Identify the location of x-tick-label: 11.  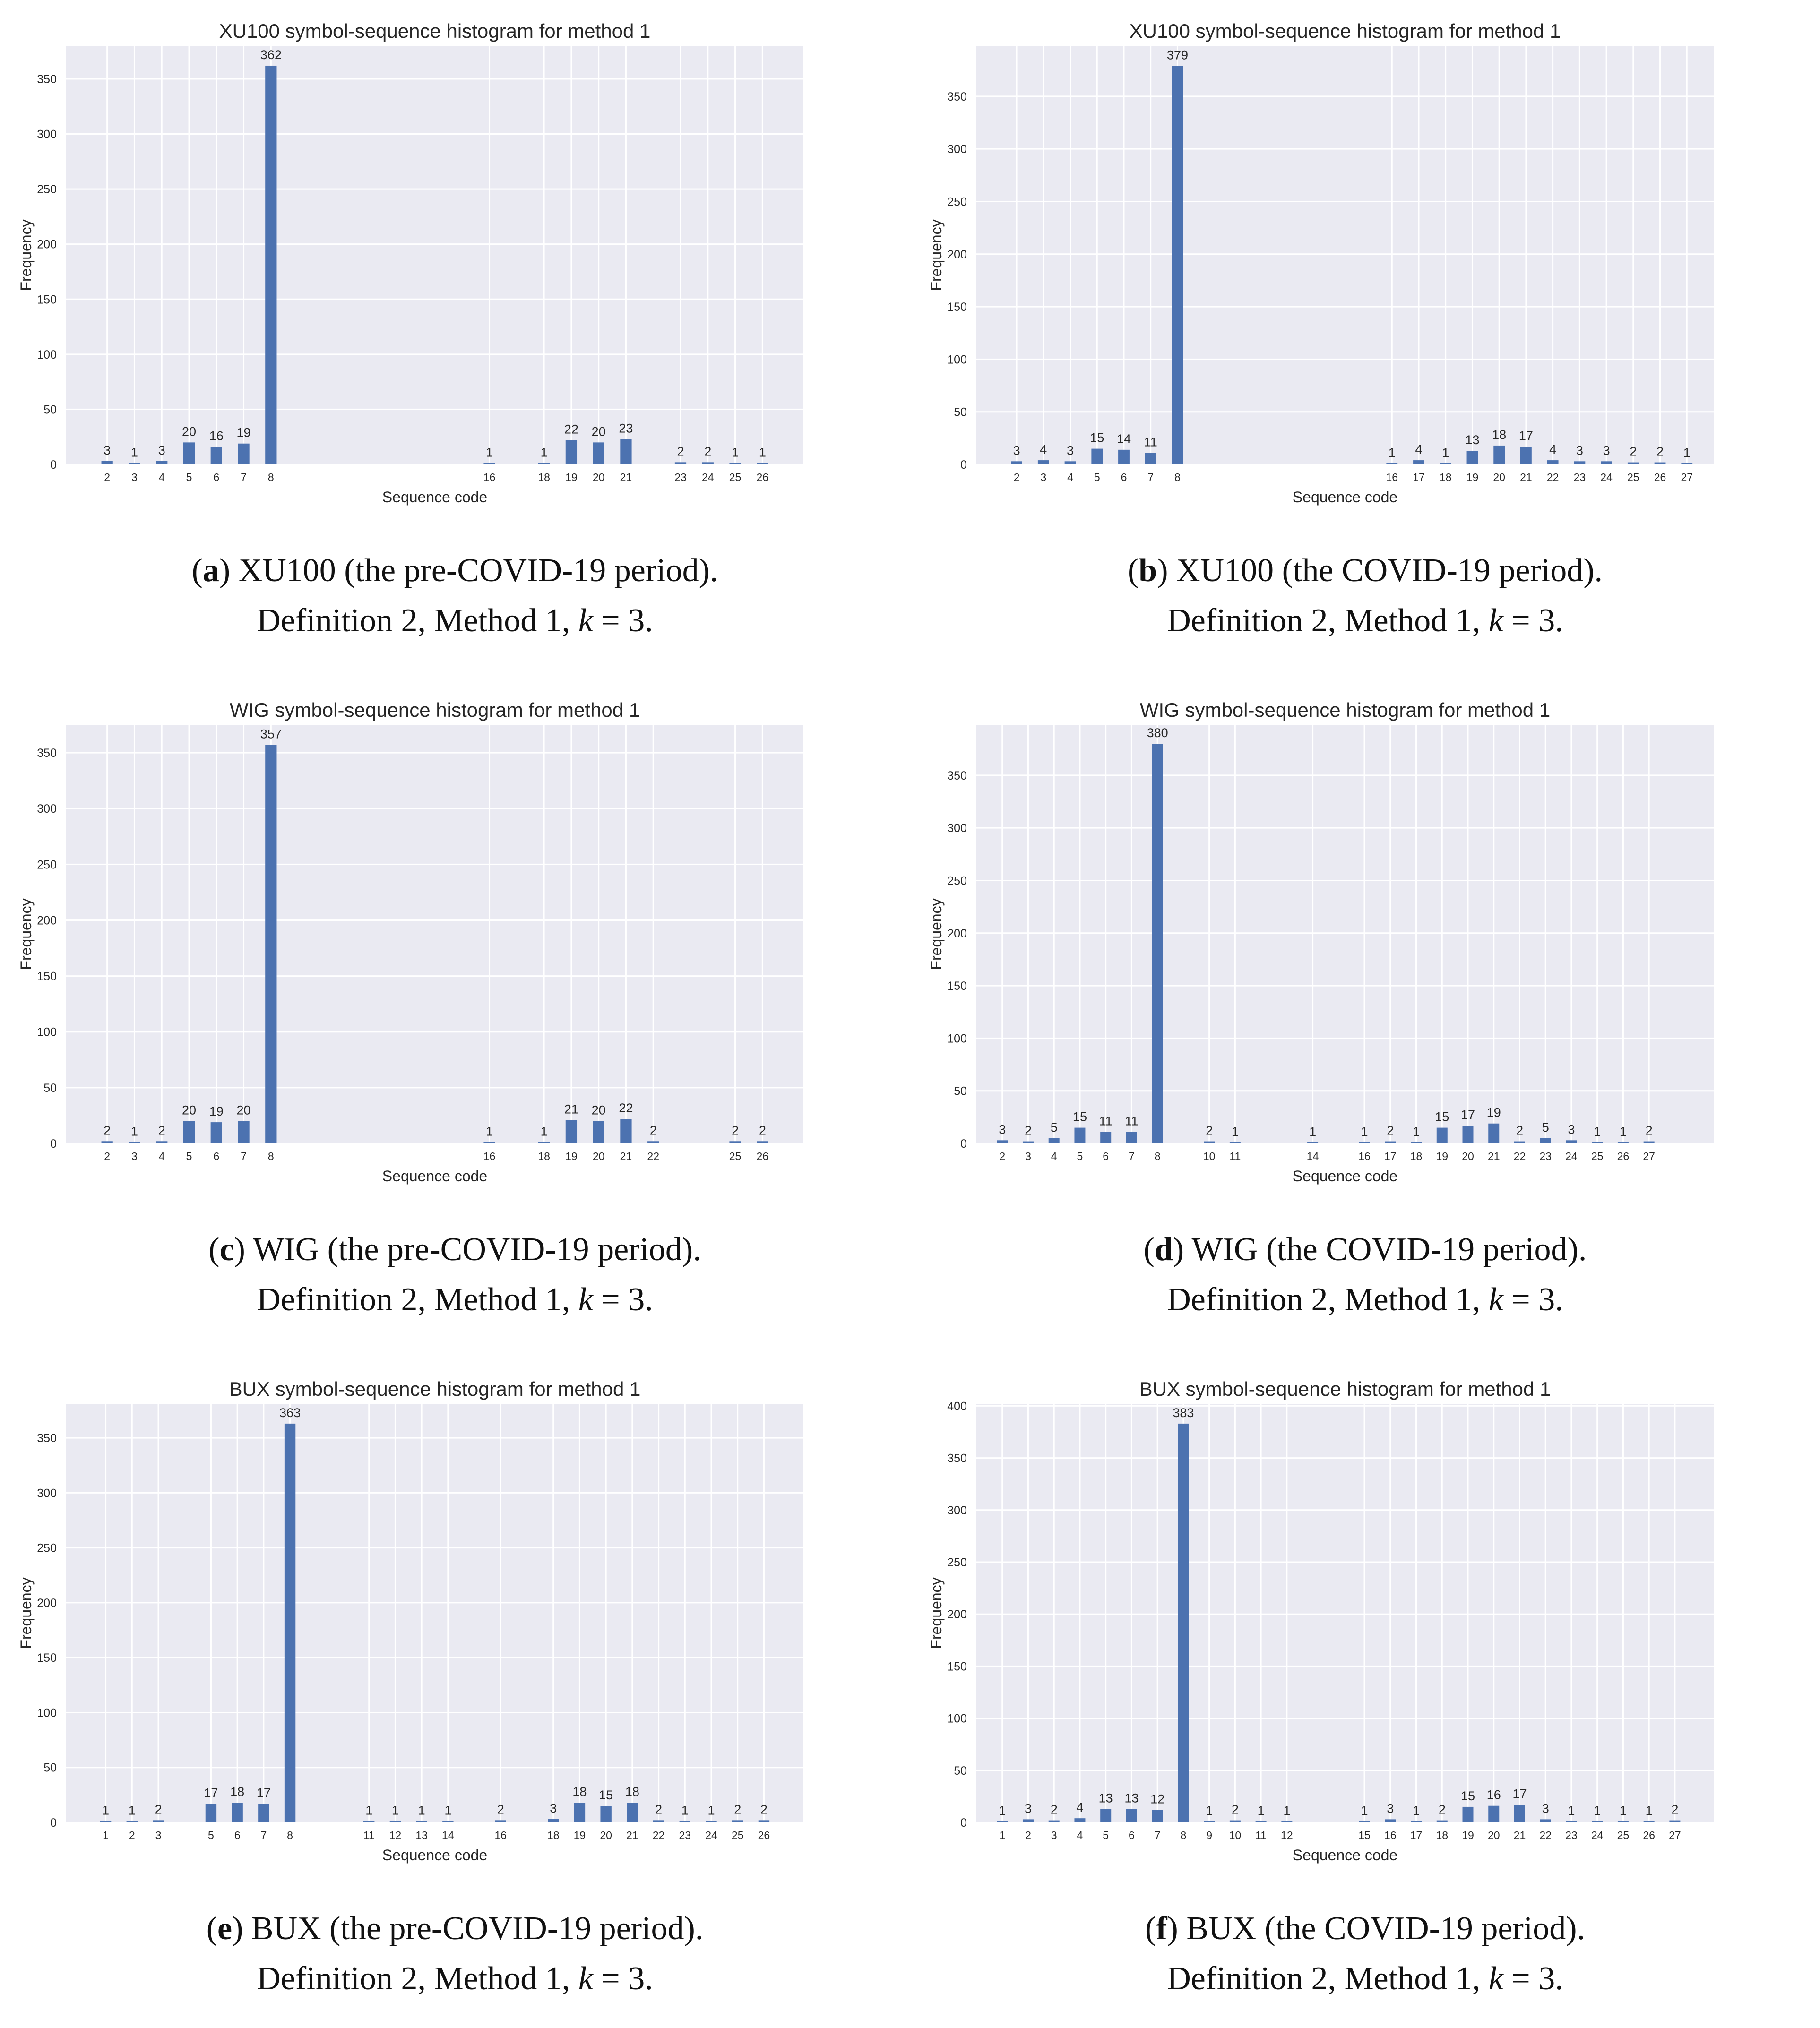
(369, 1835).